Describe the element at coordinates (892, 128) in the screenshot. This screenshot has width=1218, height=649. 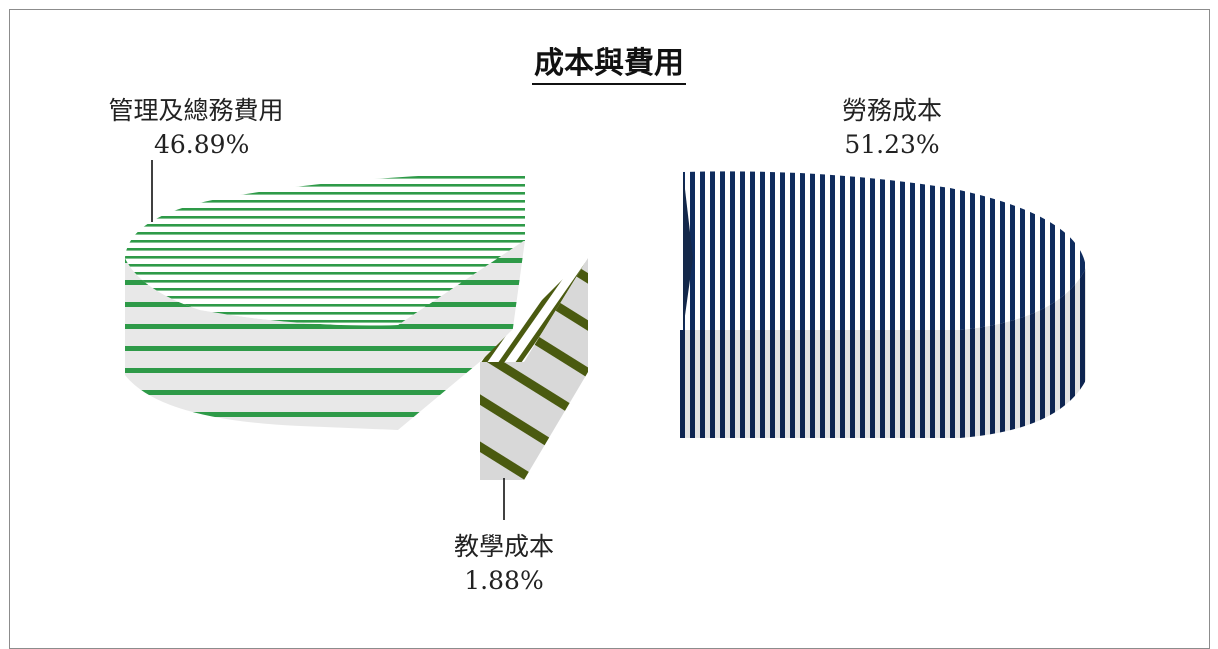
I see `label-labor-cost: 勞務成本 51.23%` at that location.